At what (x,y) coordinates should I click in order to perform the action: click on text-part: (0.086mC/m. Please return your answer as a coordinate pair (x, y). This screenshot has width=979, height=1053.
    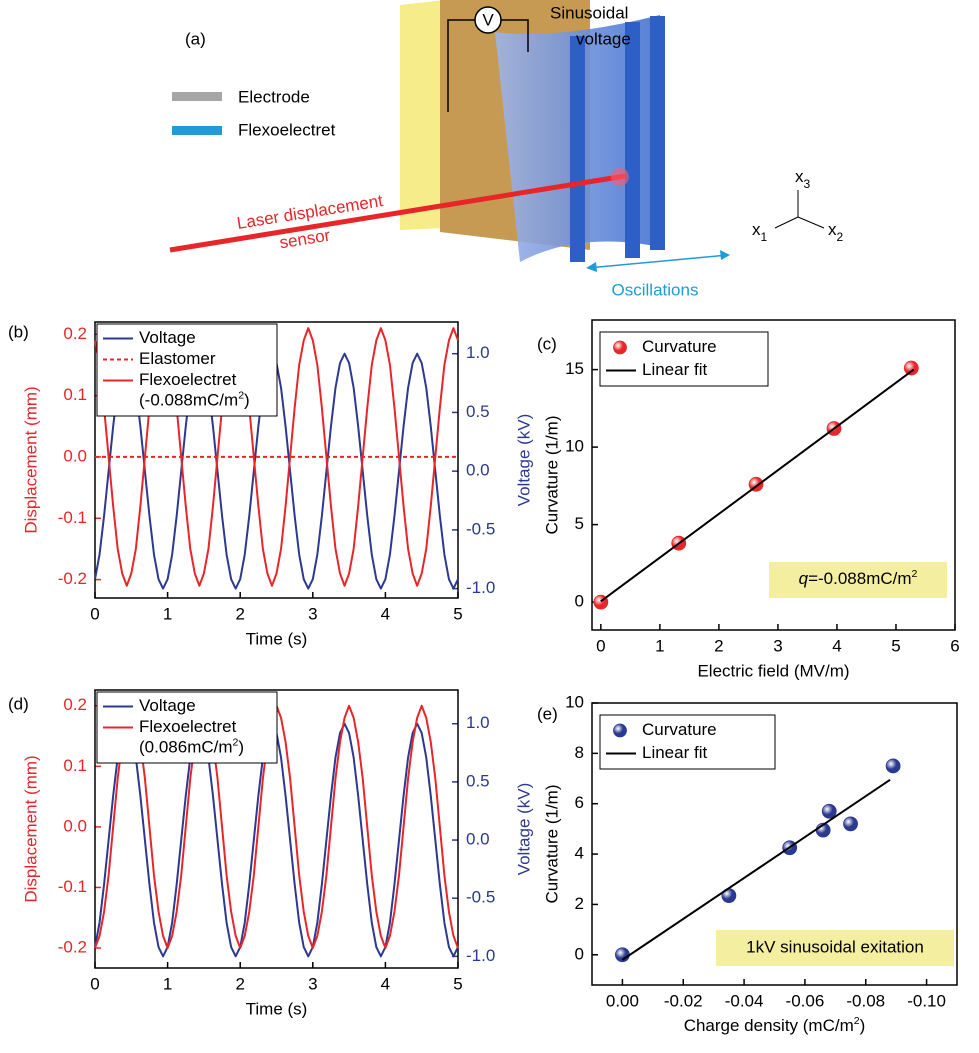
    Looking at the image, I should click on (186, 747).